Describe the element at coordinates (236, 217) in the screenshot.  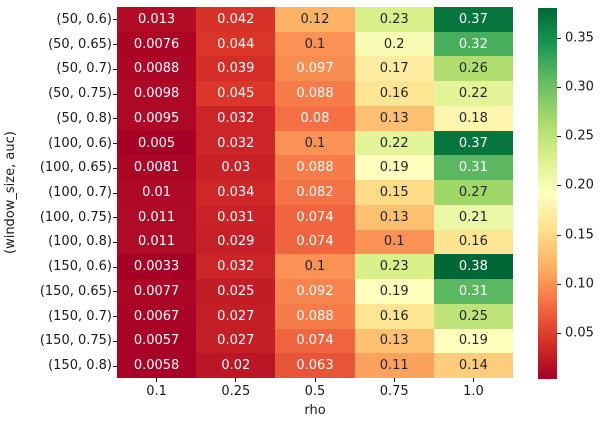
I see `heatmap-cell: 0.031` at that location.